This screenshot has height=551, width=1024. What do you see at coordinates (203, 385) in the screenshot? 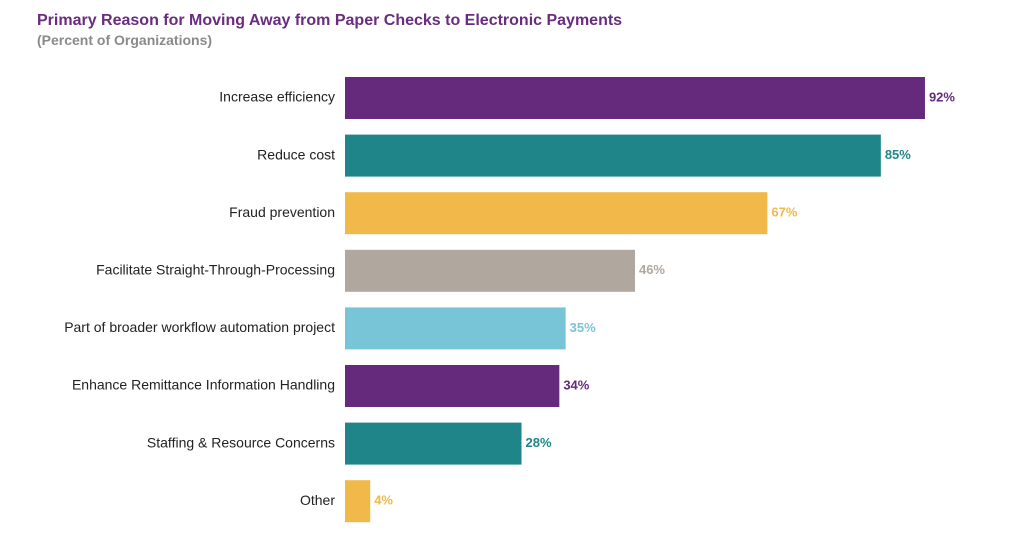
I see `category-label: Enhance Remittance Information Handling` at bounding box center [203, 385].